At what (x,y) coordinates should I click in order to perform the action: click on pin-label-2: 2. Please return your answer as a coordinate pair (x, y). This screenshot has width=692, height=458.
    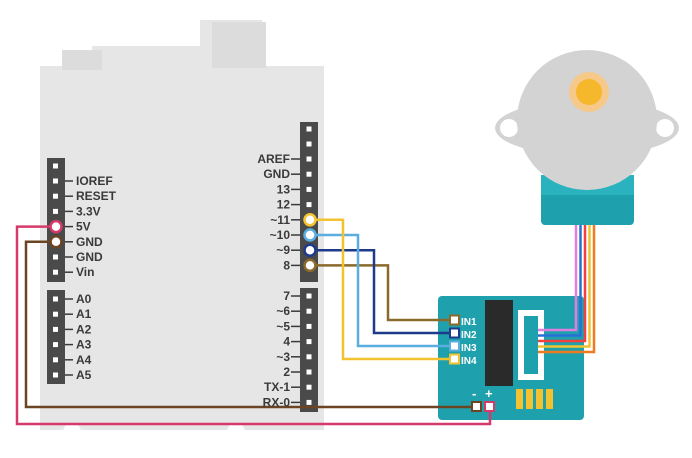
    Looking at the image, I should click on (286, 372).